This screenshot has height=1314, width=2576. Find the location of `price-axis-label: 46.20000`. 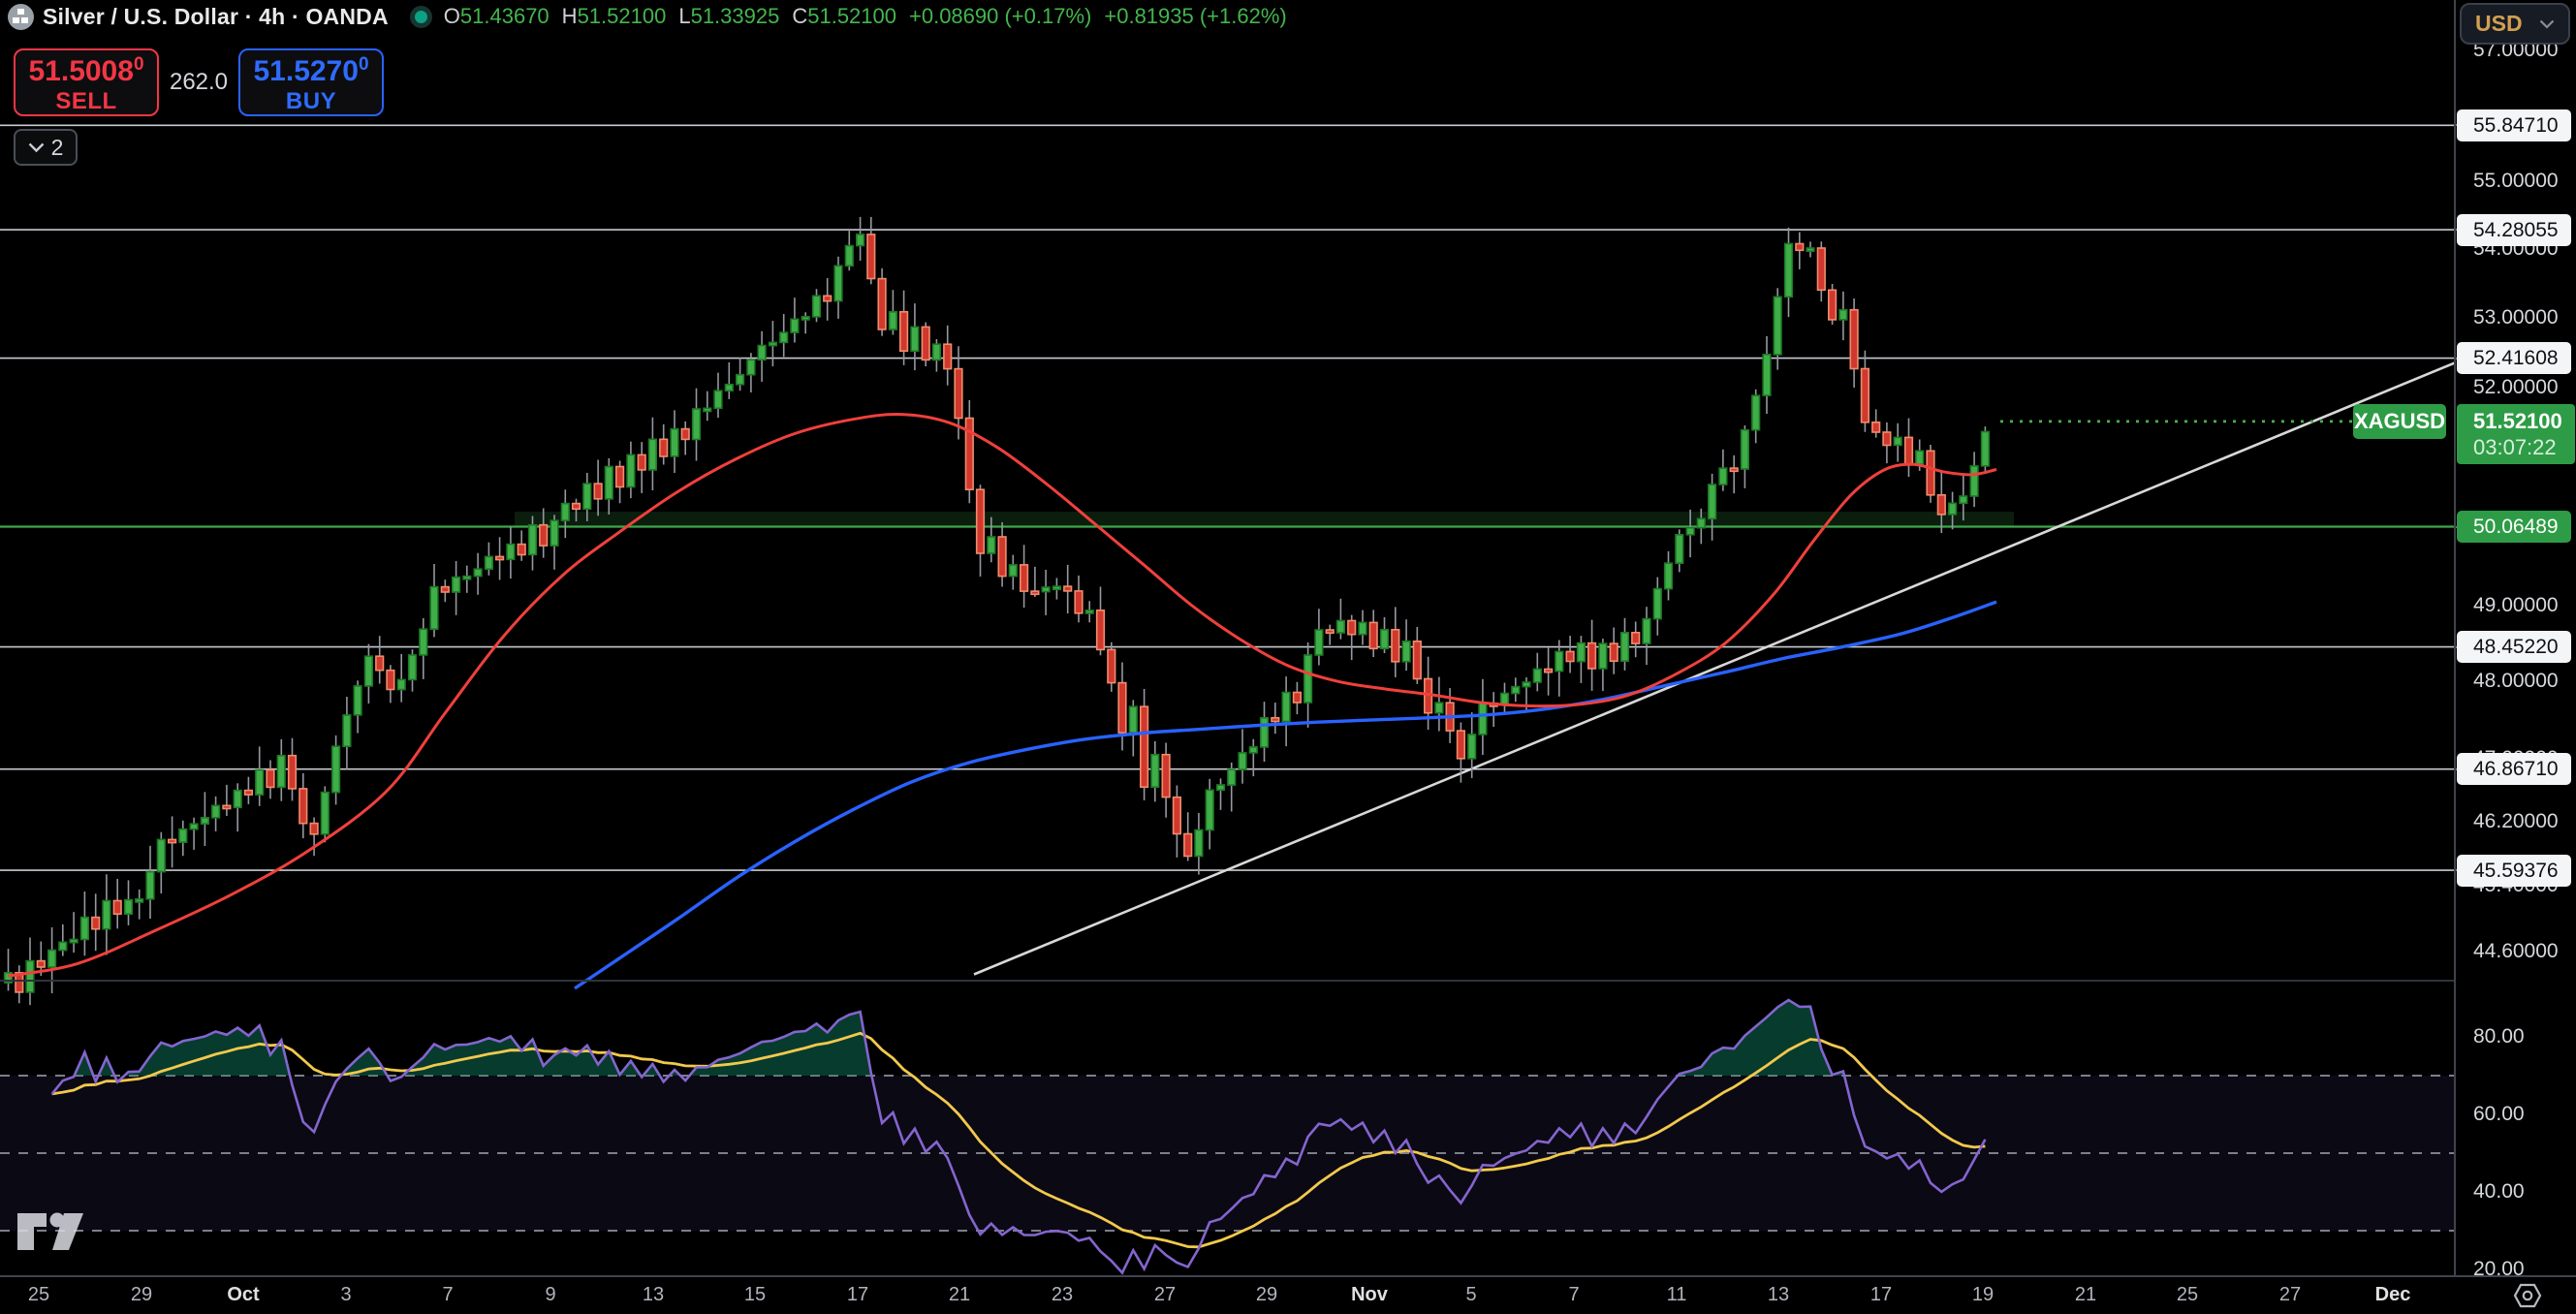

price-axis-label: 46.20000 is located at coordinates (2516, 821).